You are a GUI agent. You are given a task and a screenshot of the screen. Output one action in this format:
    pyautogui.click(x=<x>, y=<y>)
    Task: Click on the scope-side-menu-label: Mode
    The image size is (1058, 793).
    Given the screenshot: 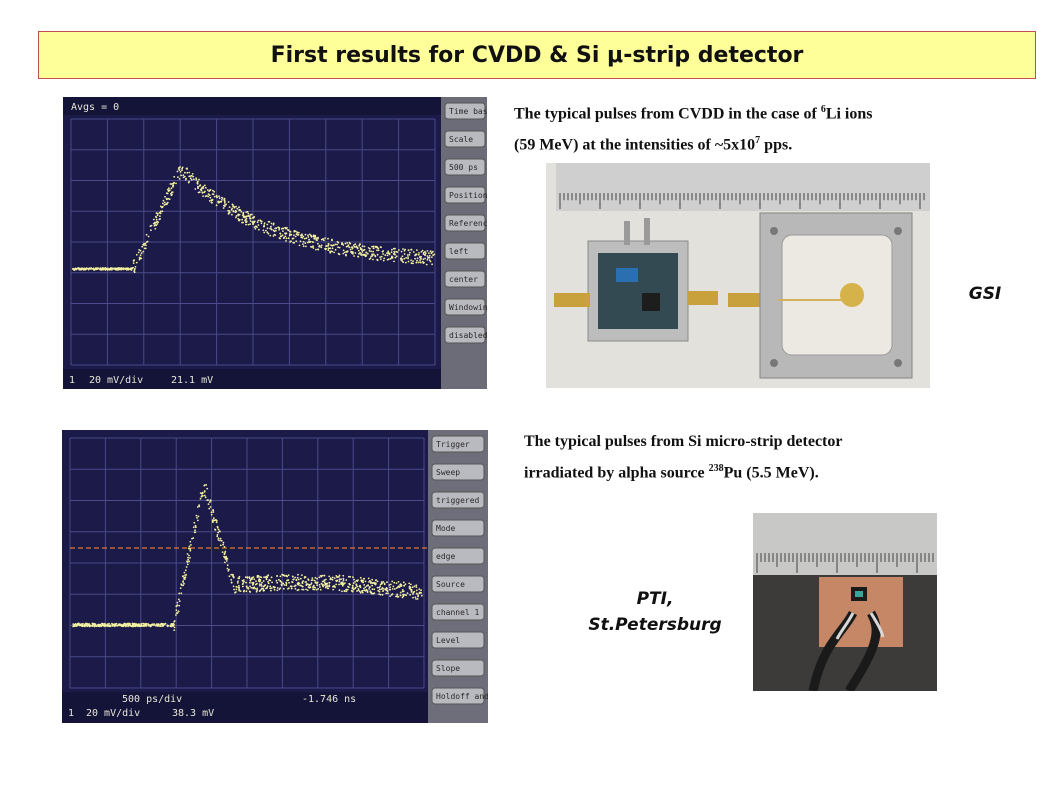 What is the action you would take?
    pyautogui.click(x=445, y=528)
    